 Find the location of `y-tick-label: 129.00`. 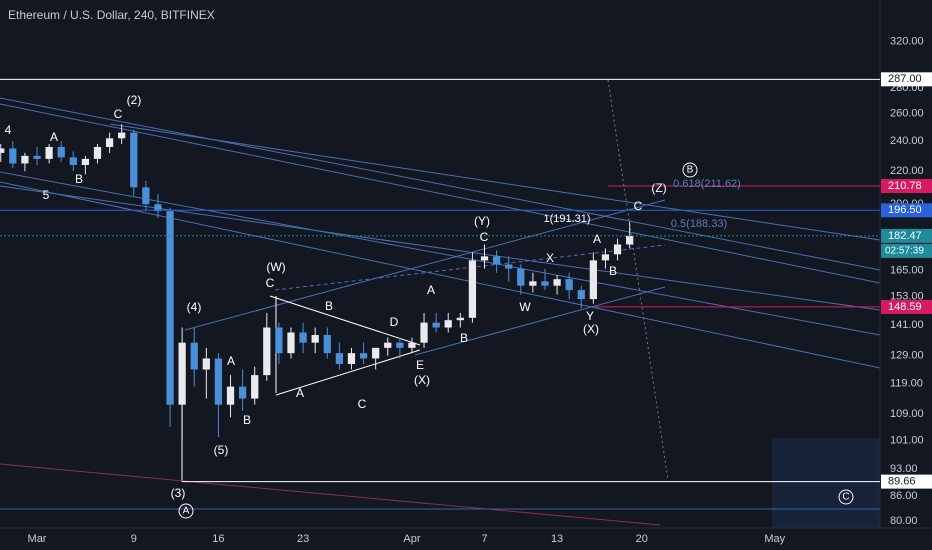

y-tick-label: 129.00 is located at coordinates (907, 356).